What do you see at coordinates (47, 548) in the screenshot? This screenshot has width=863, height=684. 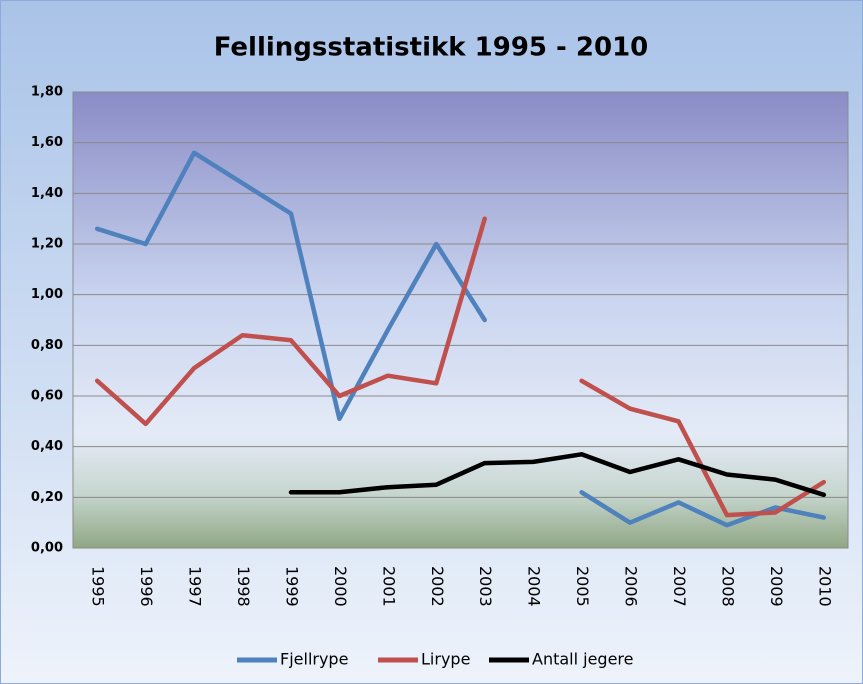 I see `y-tick-label: 0,00` at bounding box center [47, 548].